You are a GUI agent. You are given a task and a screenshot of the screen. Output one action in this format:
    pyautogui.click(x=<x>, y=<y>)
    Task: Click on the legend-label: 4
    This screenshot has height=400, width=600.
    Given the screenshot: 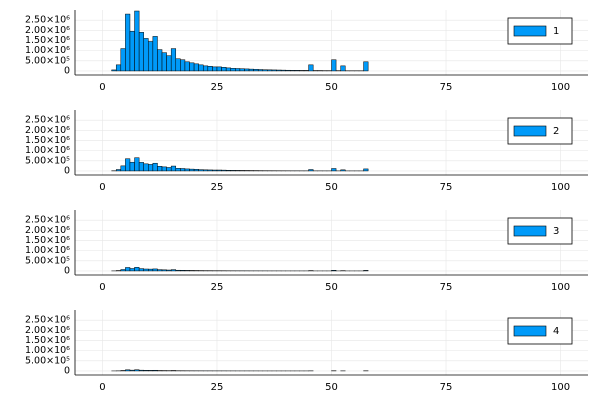 What is the action you would take?
    pyautogui.click(x=556, y=331)
    